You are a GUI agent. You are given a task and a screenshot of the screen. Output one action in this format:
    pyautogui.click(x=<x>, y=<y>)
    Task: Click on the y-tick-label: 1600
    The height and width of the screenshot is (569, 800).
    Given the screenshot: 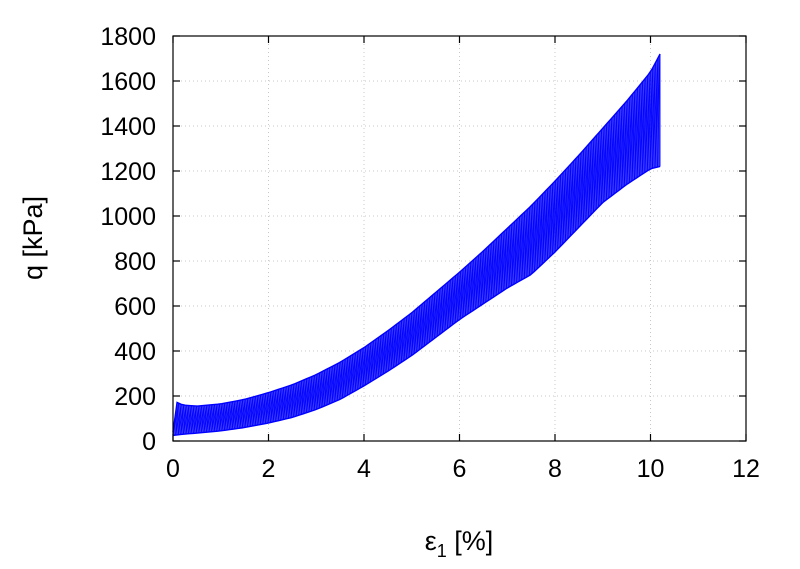 What is the action you would take?
    pyautogui.click(x=128, y=82)
    